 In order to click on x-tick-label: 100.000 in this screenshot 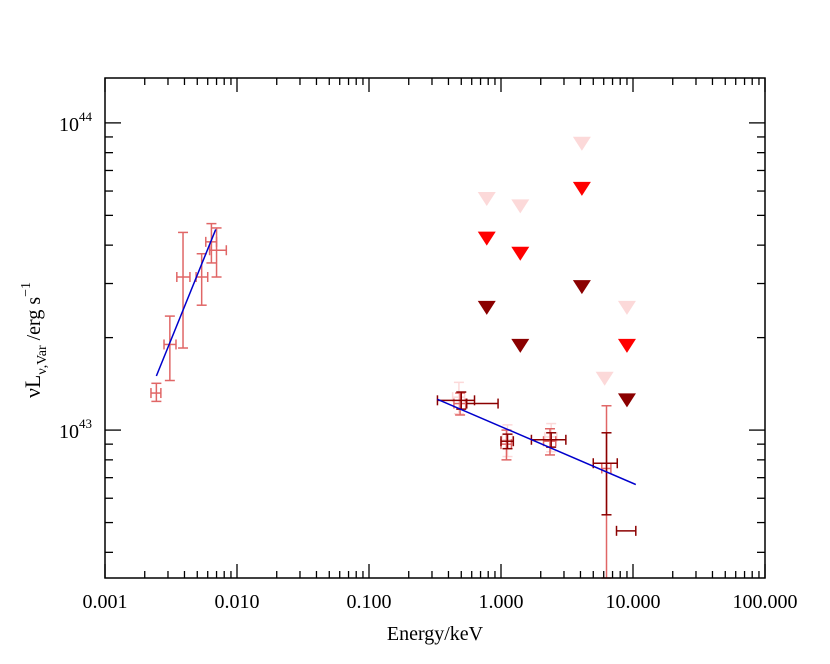, I will do `click(765, 602)`.